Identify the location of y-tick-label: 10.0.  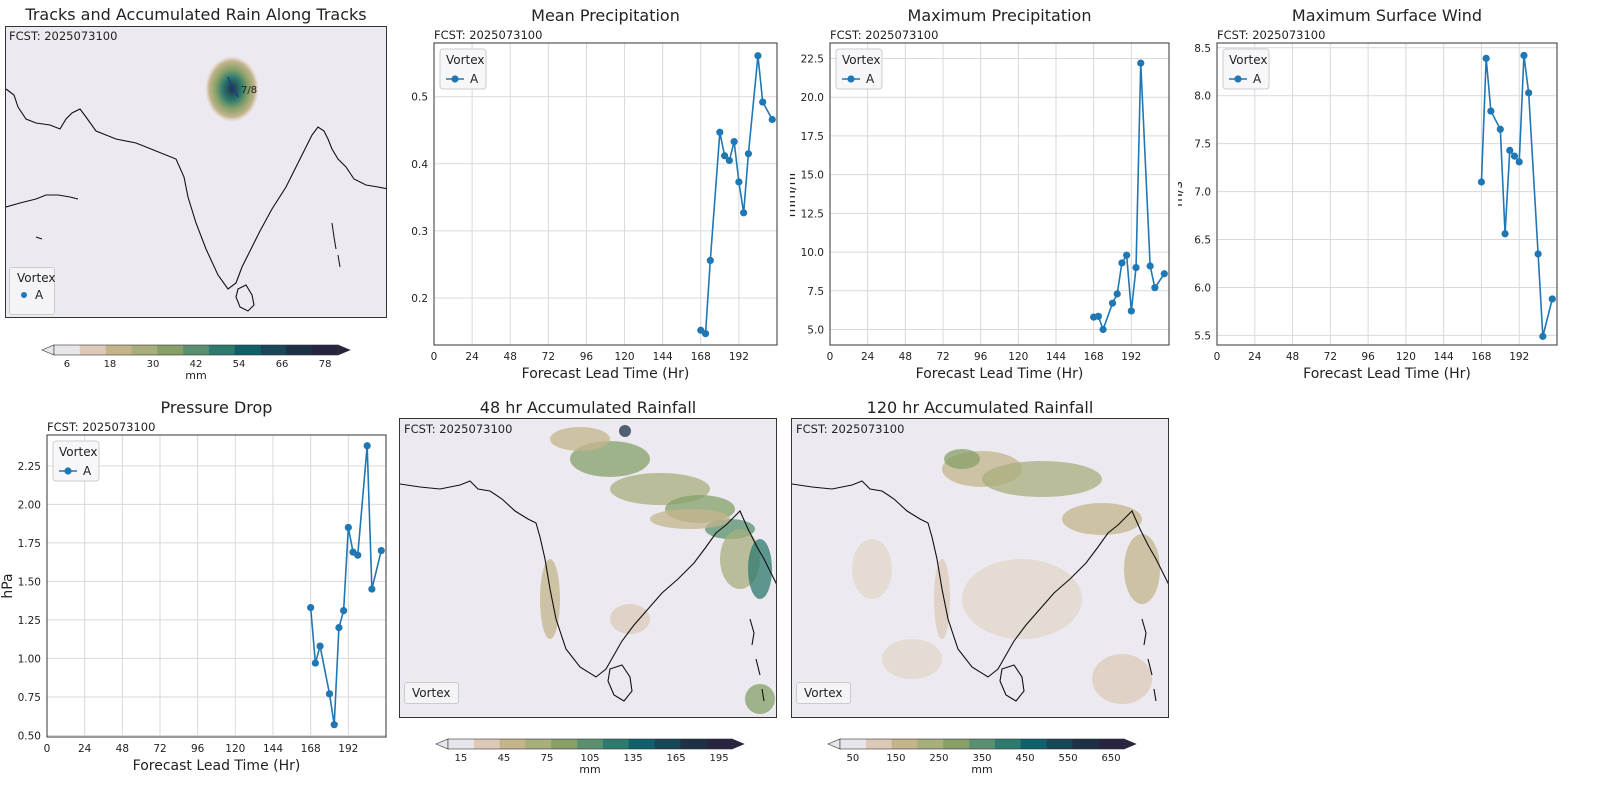
(812, 253).